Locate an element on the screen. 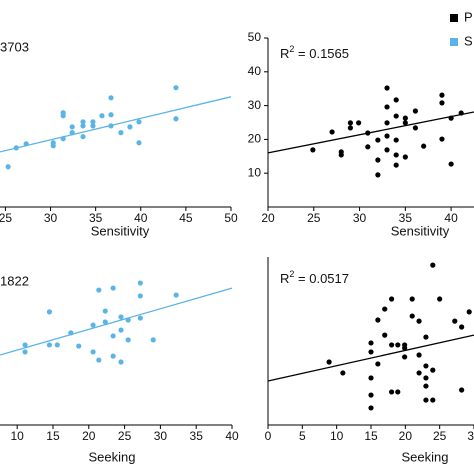 The height and width of the screenshot is (474, 474). x-tick-label: 15 is located at coordinates (371, 436).